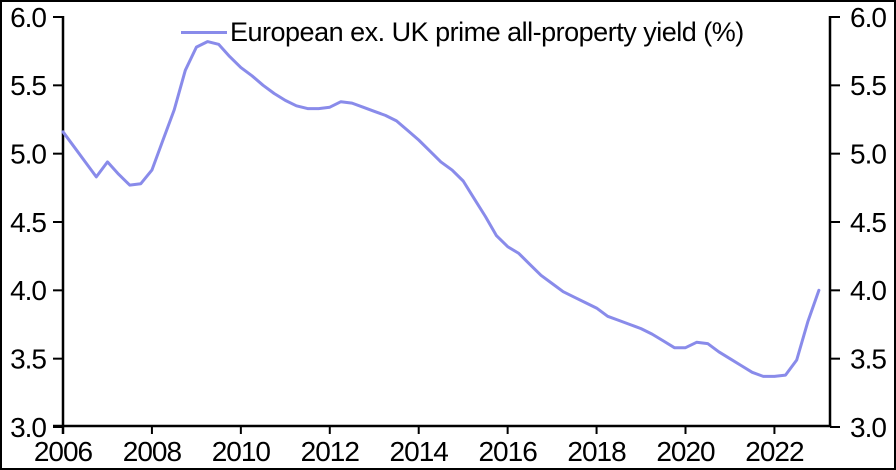  What do you see at coordinates (868, 222) in the screenshot?
I see `y-tick-label-right: 4.5` at bounding box center [868, 222].